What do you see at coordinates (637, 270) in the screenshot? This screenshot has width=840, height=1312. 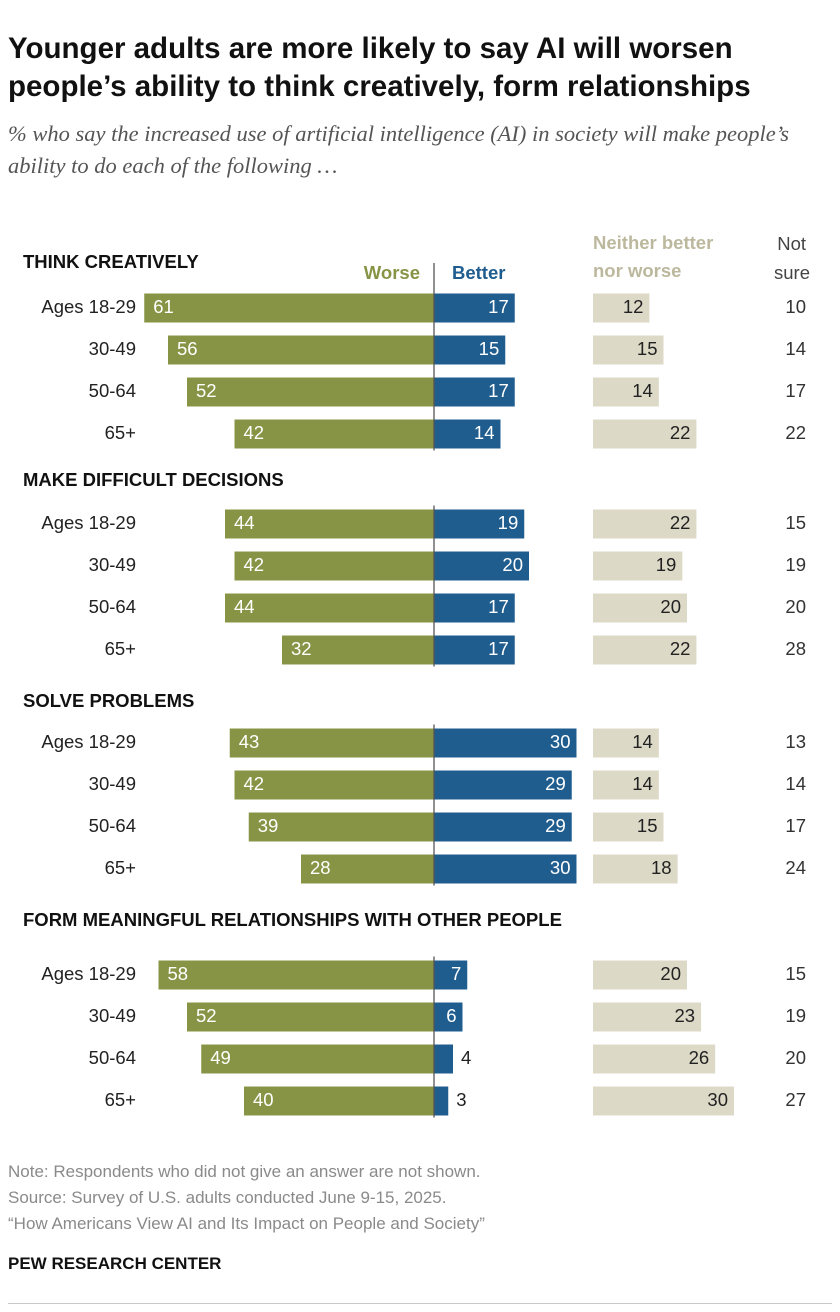 I see `neither-header-line2: nor worse` at bounding box center [637, 270].